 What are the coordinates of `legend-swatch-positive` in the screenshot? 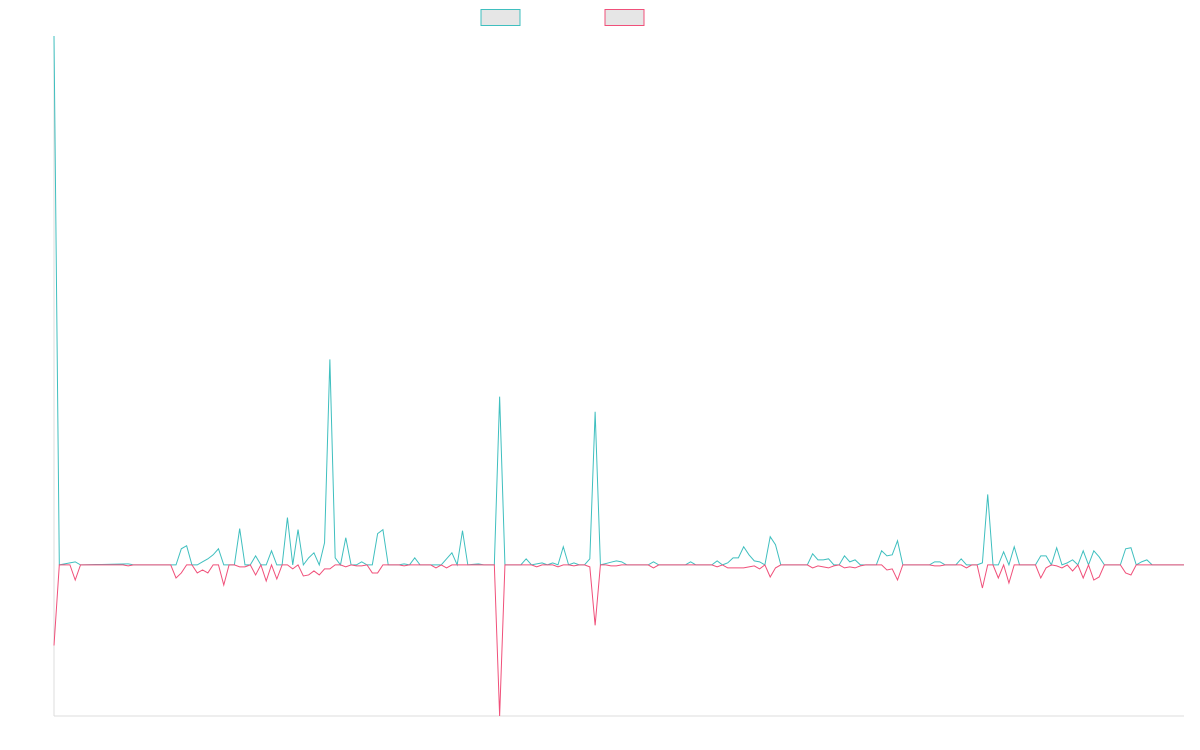 It's located at (500, 17).